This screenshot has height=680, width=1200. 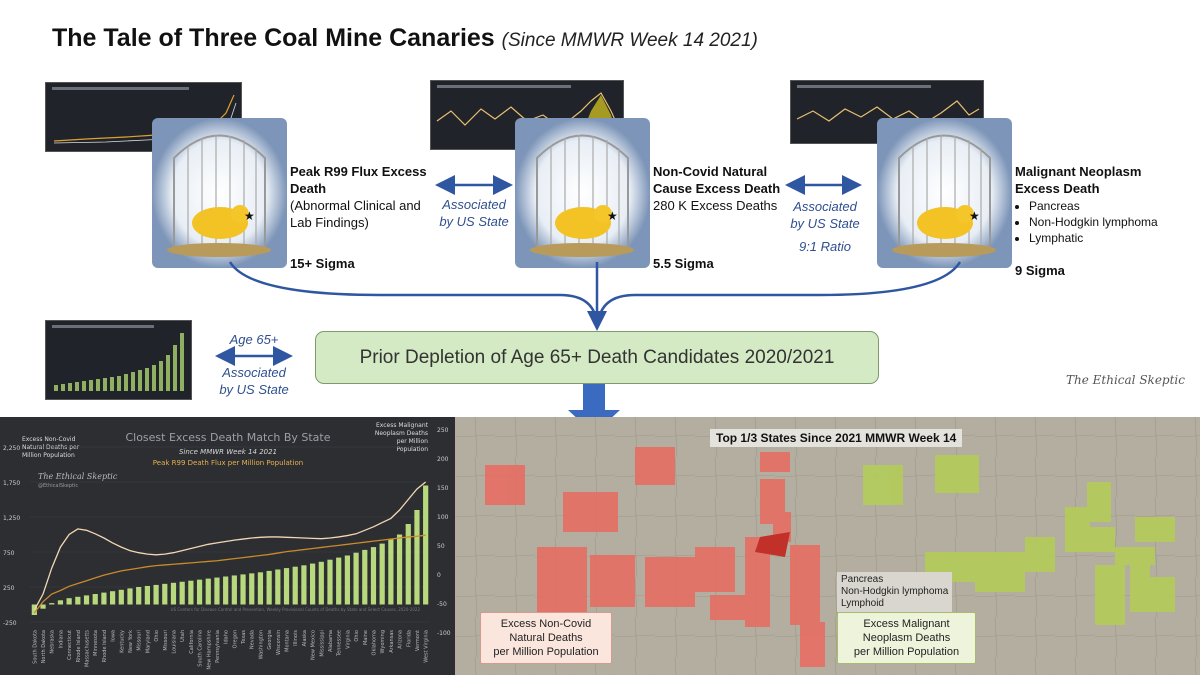 What do you see at coordinates (392, 641) in the screenshot?
I see `chart-x-label: Arkansas` at bounding box center [392, 641].